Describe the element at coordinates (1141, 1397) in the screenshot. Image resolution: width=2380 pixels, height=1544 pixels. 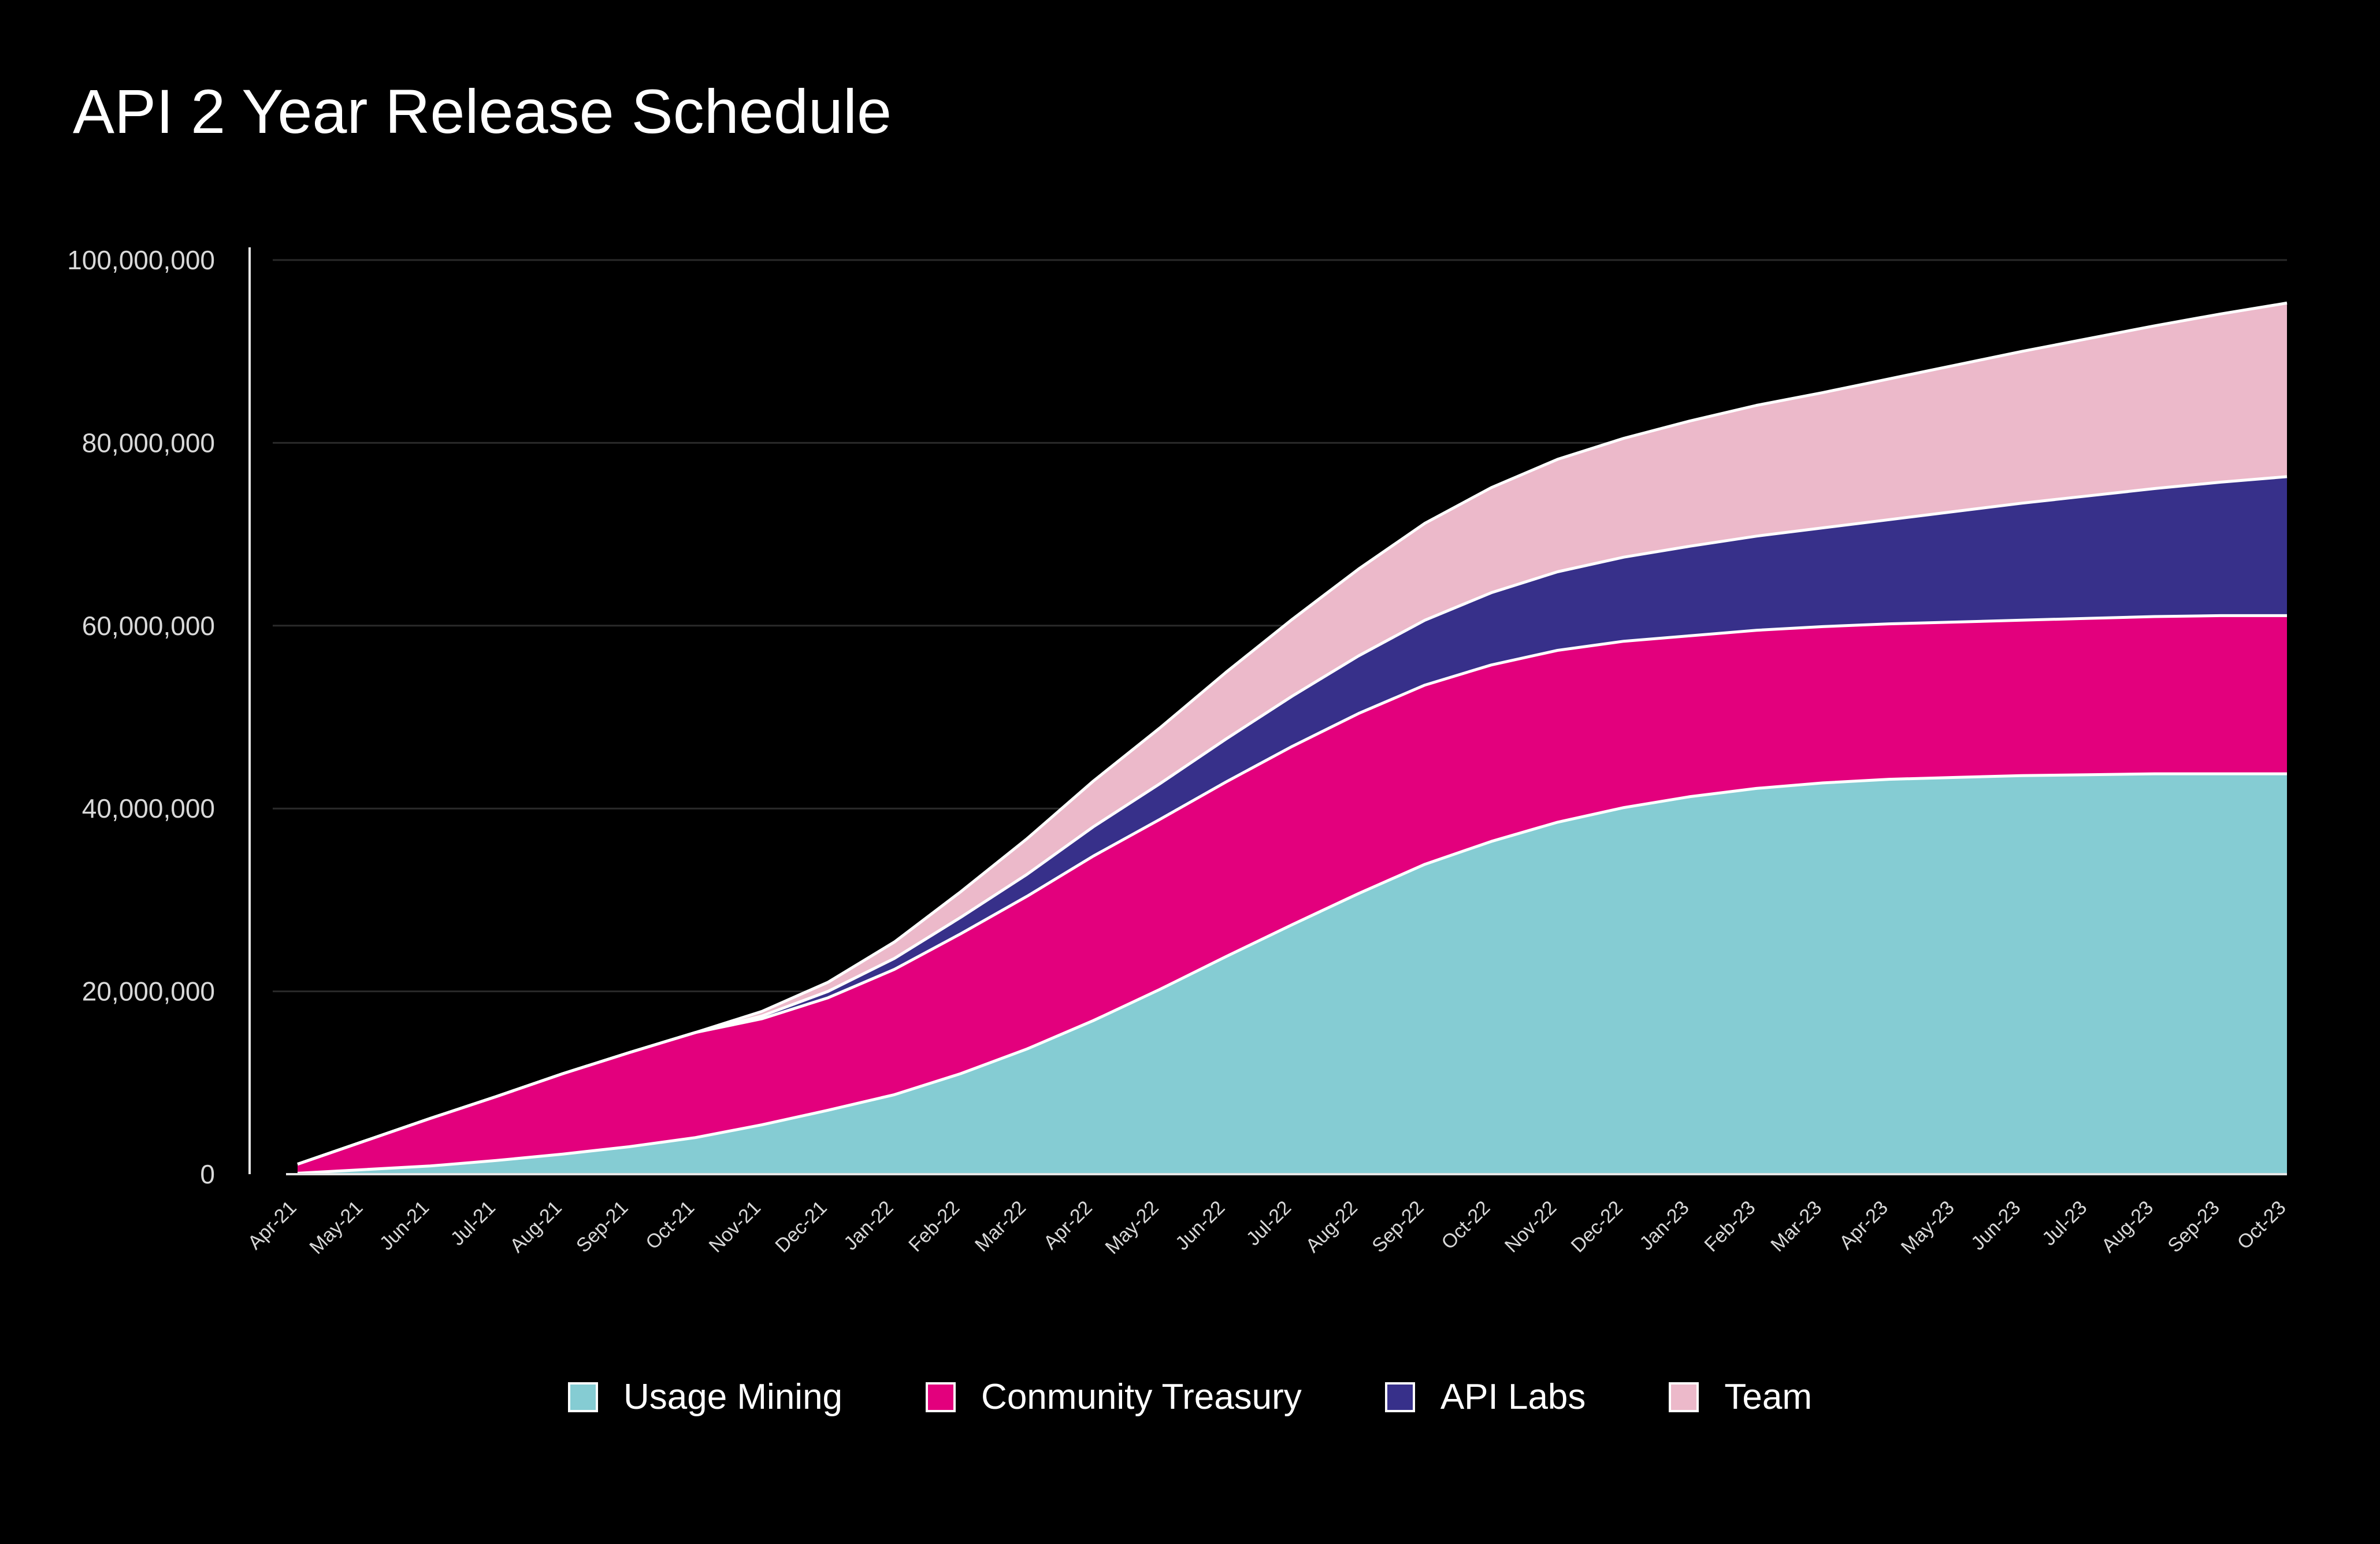
I see `legend-label: Conmunity Treasury` at that location.